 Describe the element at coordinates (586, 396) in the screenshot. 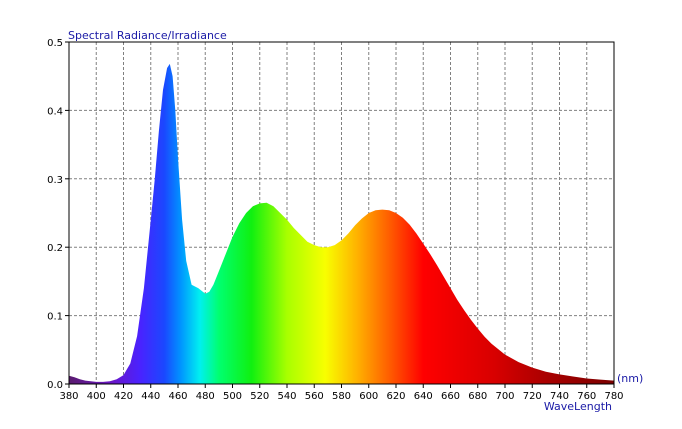

I see `x-tick-label: 760` at that location.